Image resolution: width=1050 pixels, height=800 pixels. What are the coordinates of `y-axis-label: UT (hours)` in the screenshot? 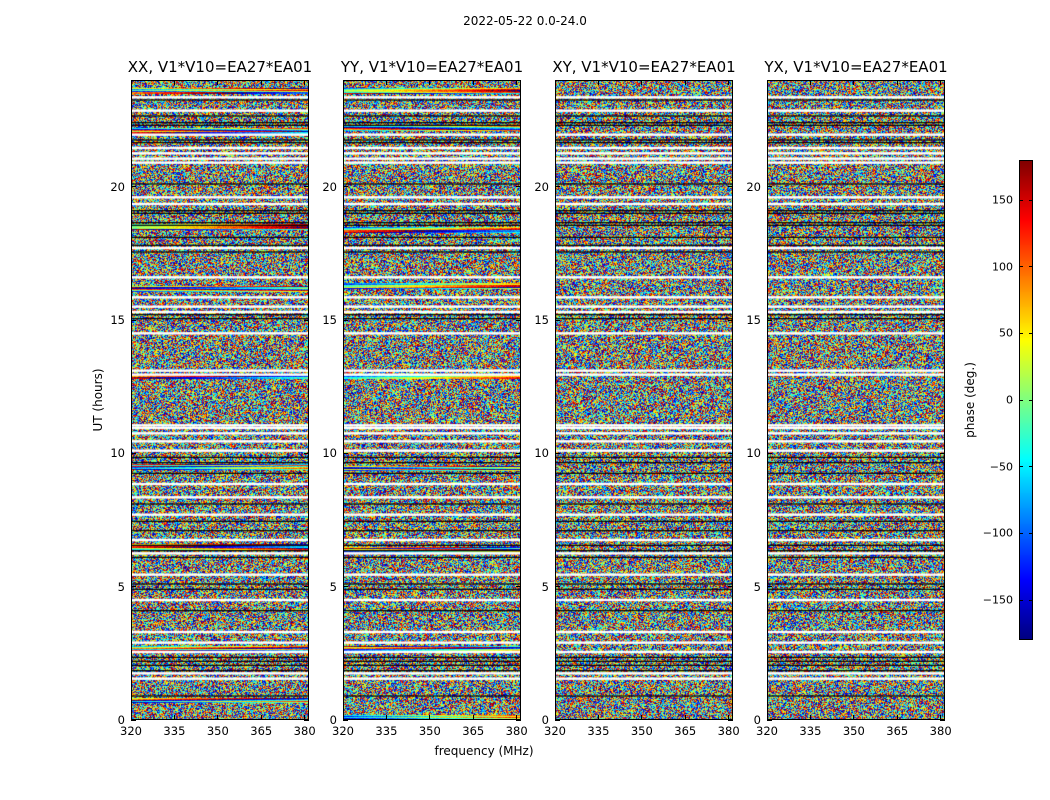 It's located at (98, 400).